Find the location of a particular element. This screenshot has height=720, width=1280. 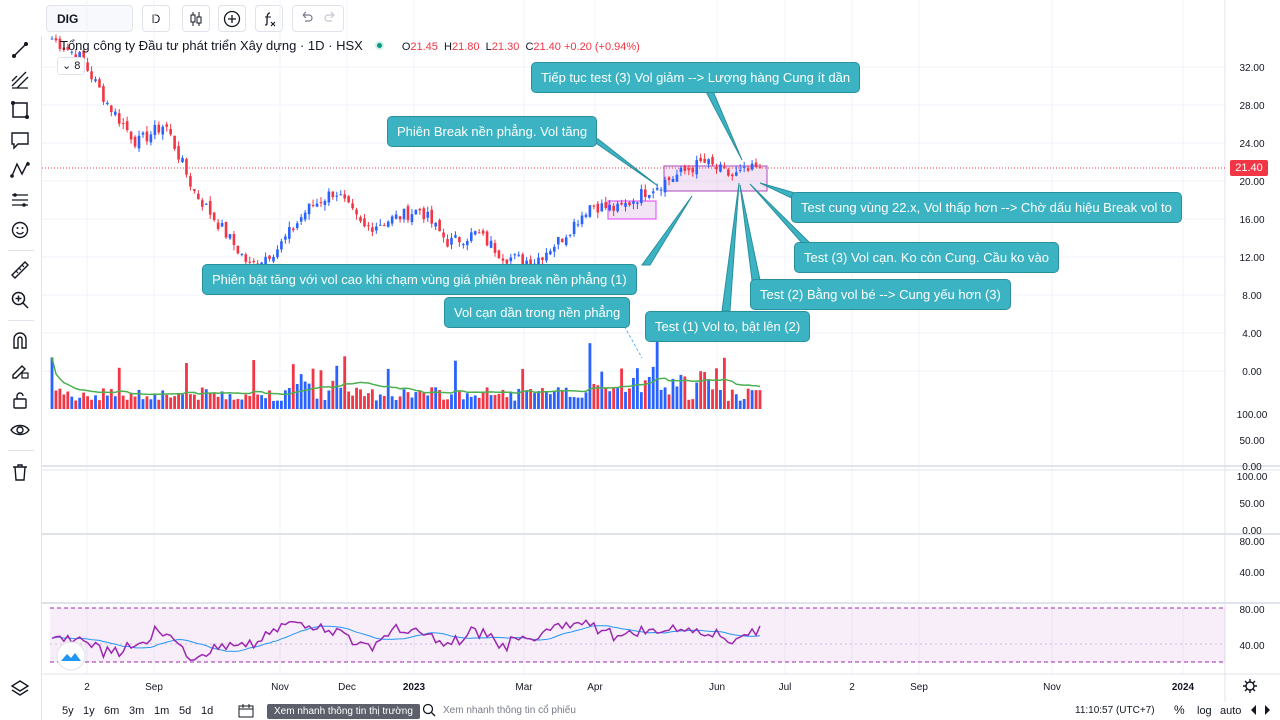

indicators-collapse-button: ⌄ 8 is located at coordinates (71, 66).